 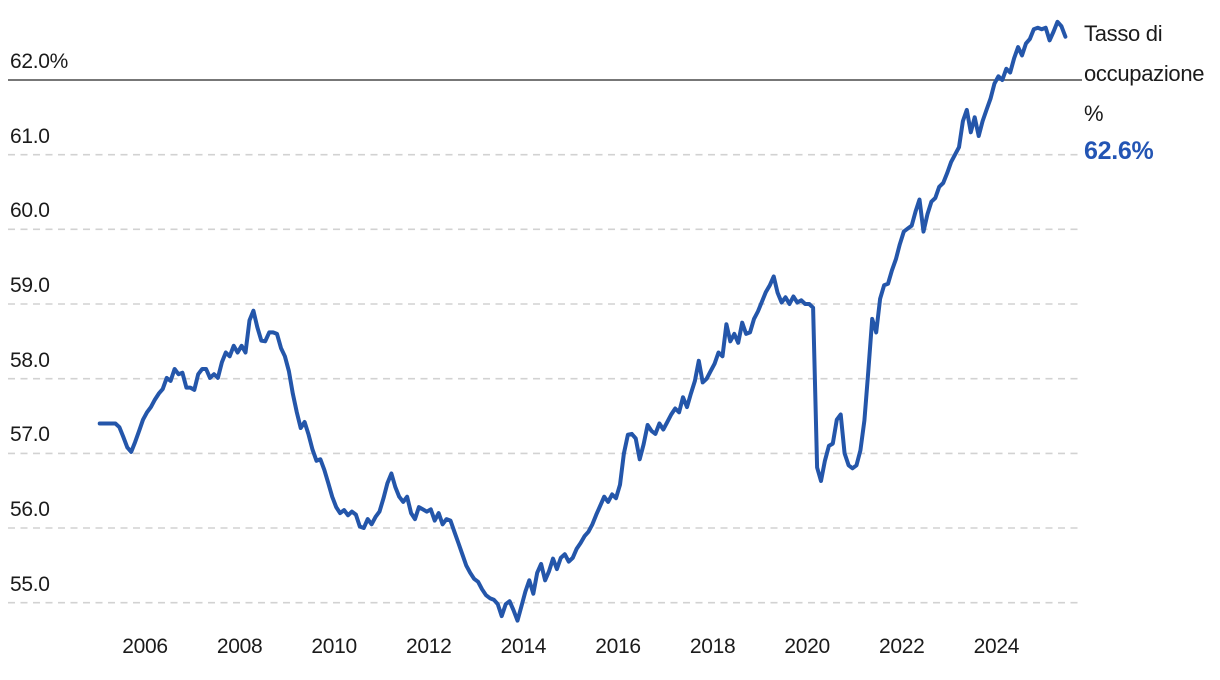 I want to click on series-current-value: 62.6%, so click(x=1119, y=151).